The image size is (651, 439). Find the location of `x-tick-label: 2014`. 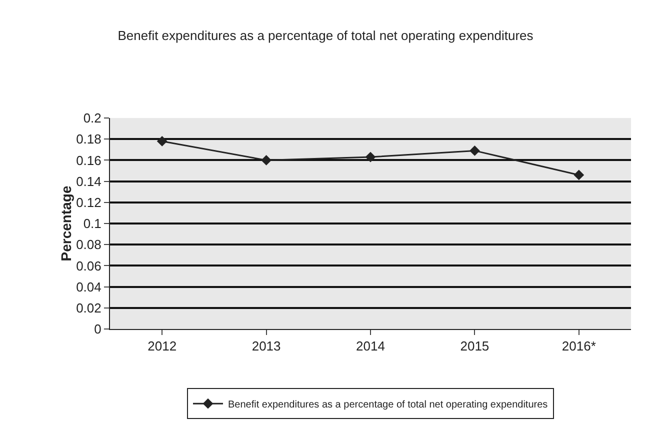

x-tick-label: 2014 is located at coordinates (370, 346).